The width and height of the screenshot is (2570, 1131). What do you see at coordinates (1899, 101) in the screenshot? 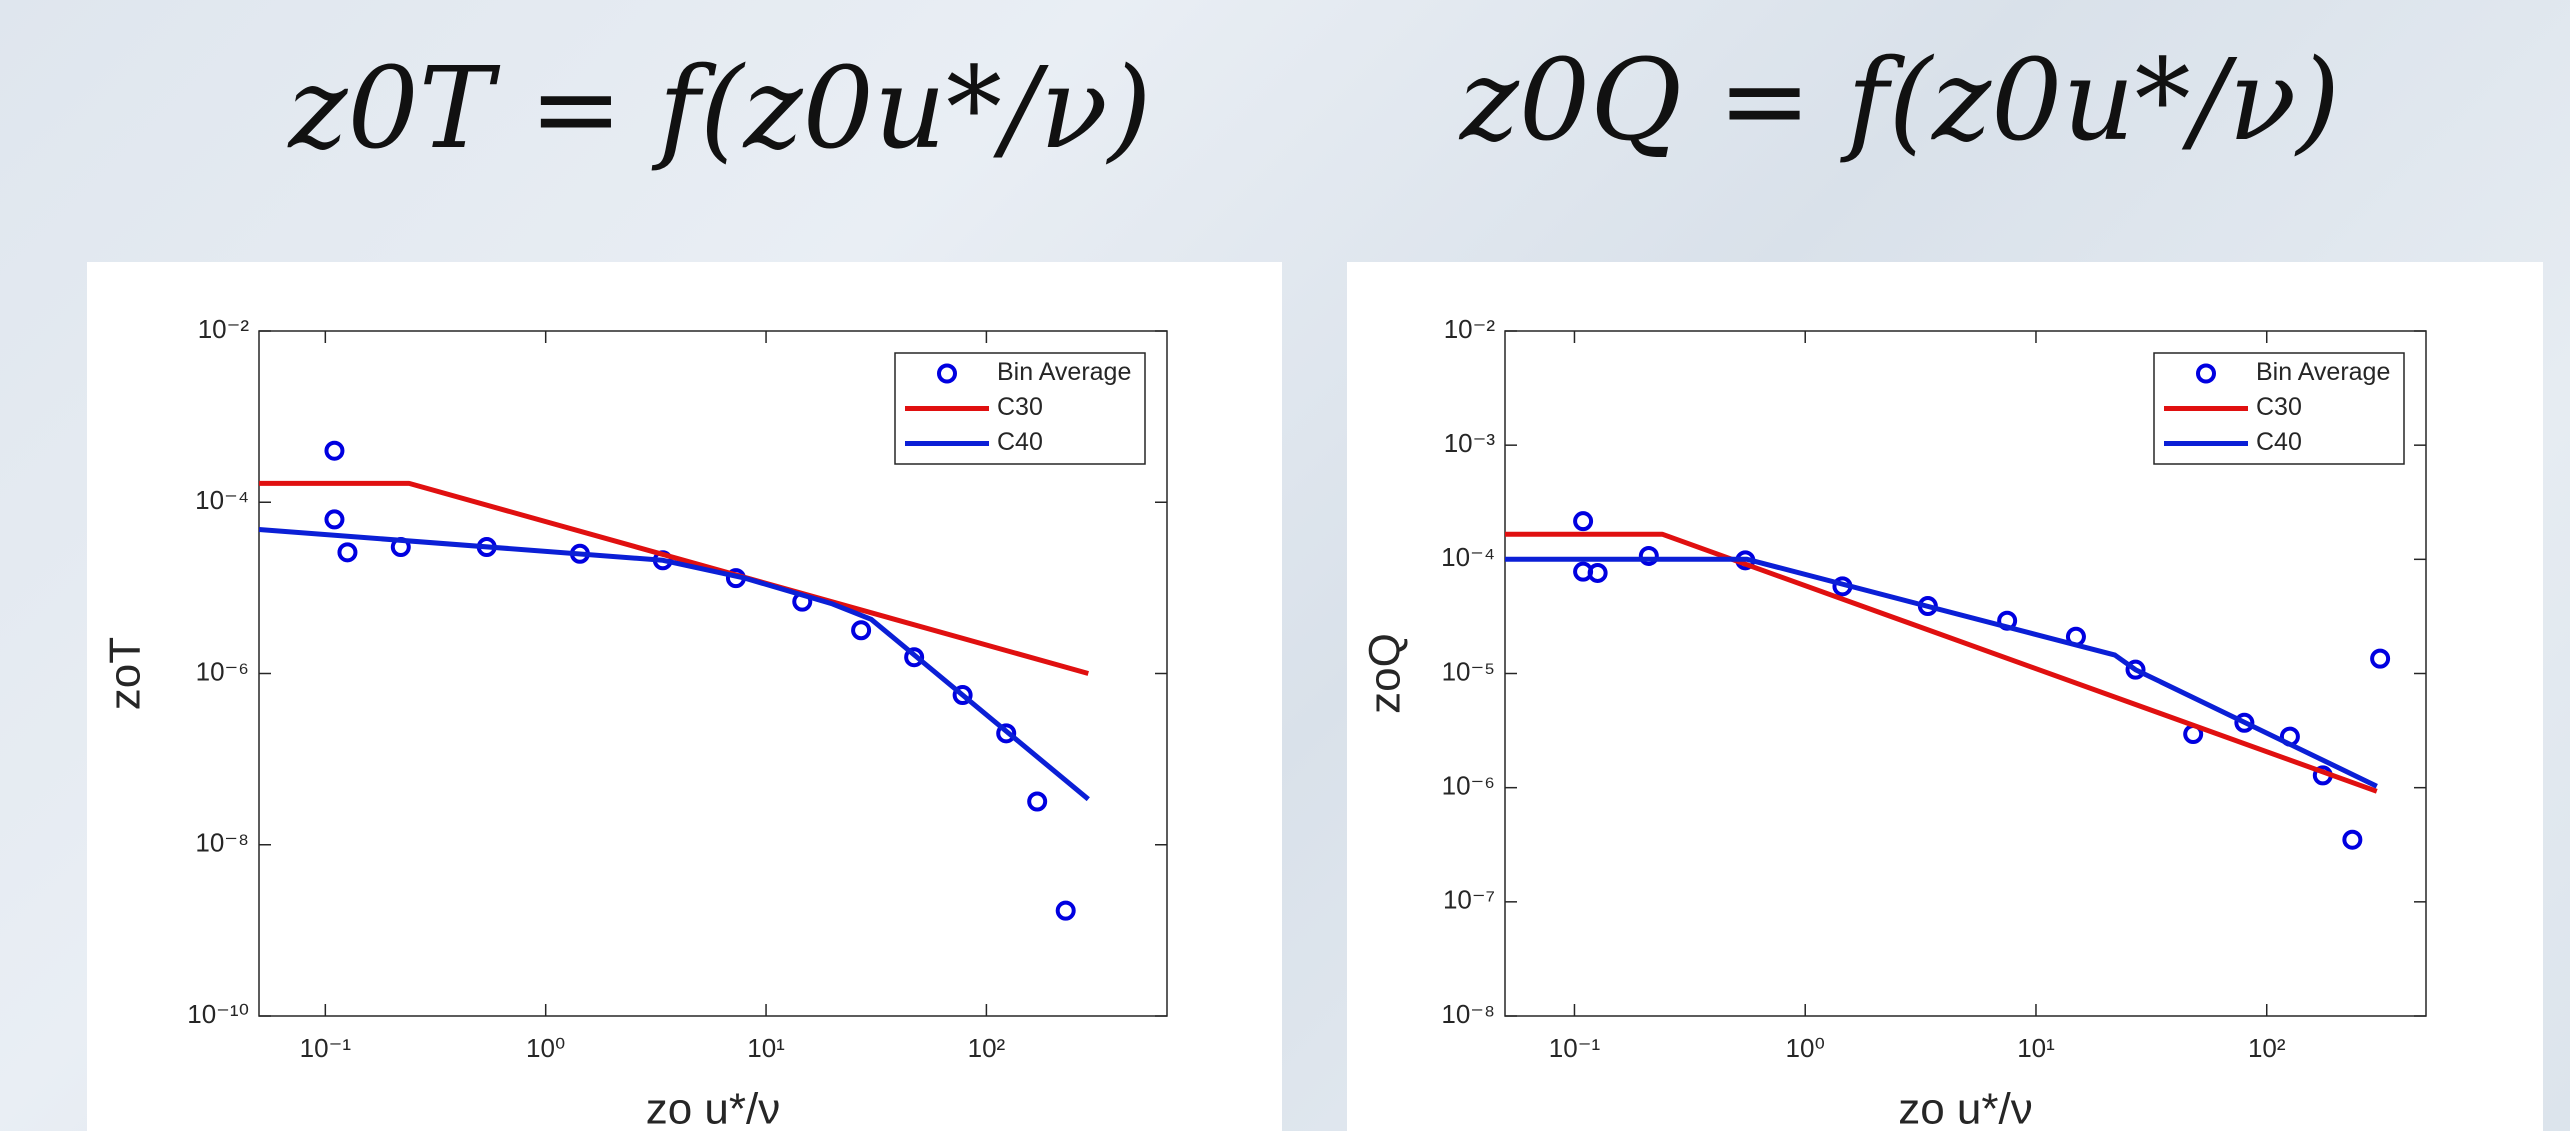
I see `chart-title: z0Q = f(z0u*/ν)` at bounding box center [1899, 101].